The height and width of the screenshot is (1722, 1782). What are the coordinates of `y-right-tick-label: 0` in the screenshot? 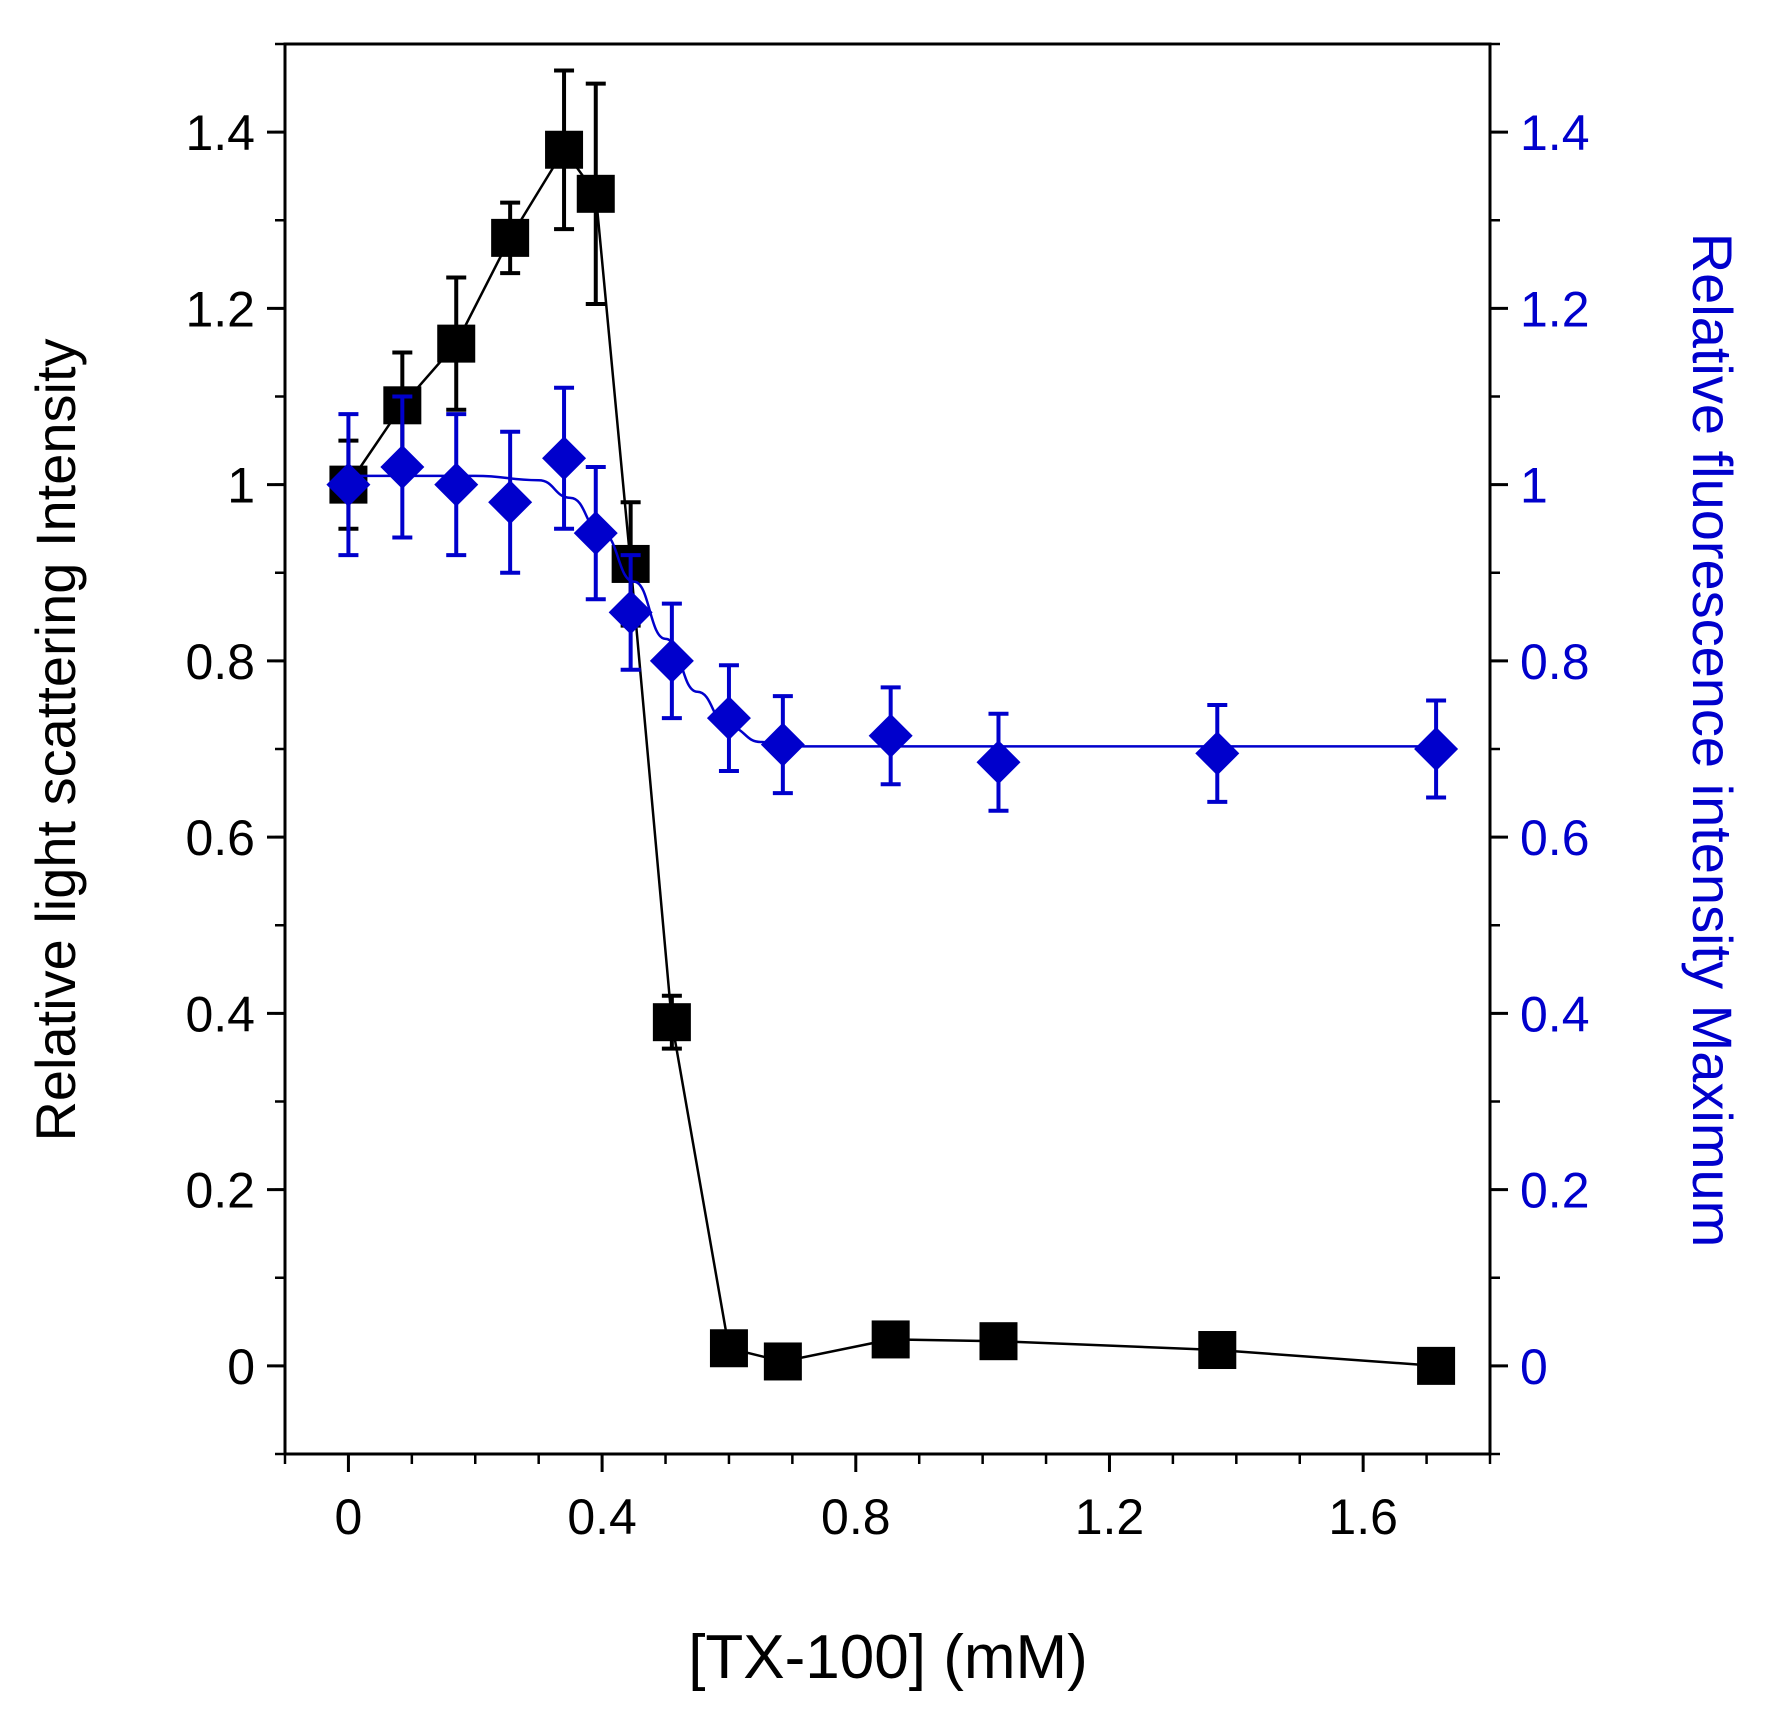 It's located at (1534, 1367).